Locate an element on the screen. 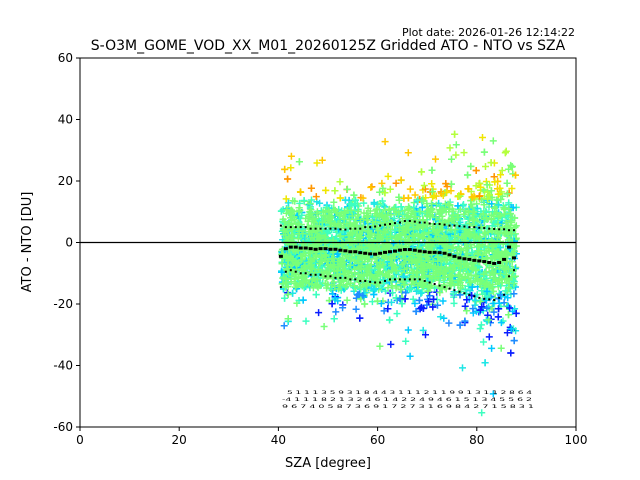  y-axis: -60 -40 -20 0 20 40 60 is located at coordinates (66, 242).